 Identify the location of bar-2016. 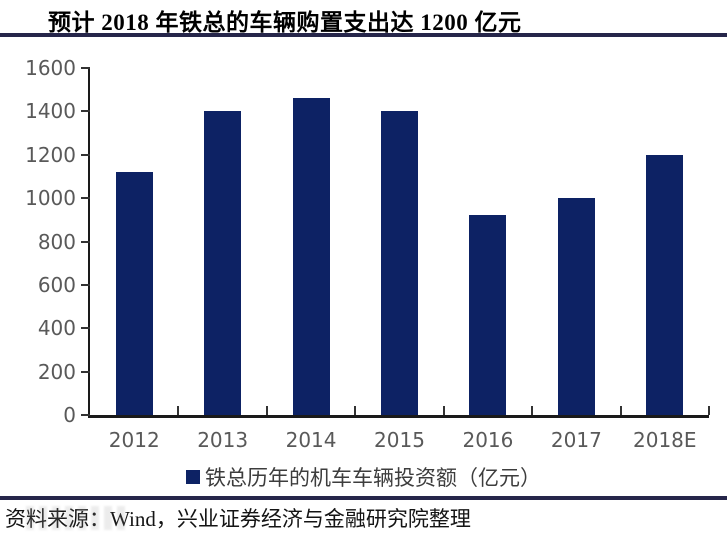
(488, 315).